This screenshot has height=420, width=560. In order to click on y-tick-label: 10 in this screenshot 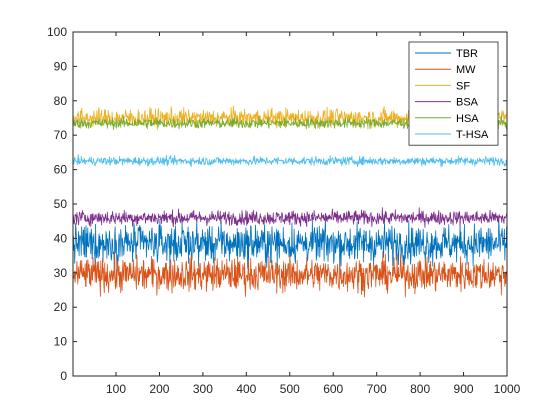, I will do `click(61, 342)`.